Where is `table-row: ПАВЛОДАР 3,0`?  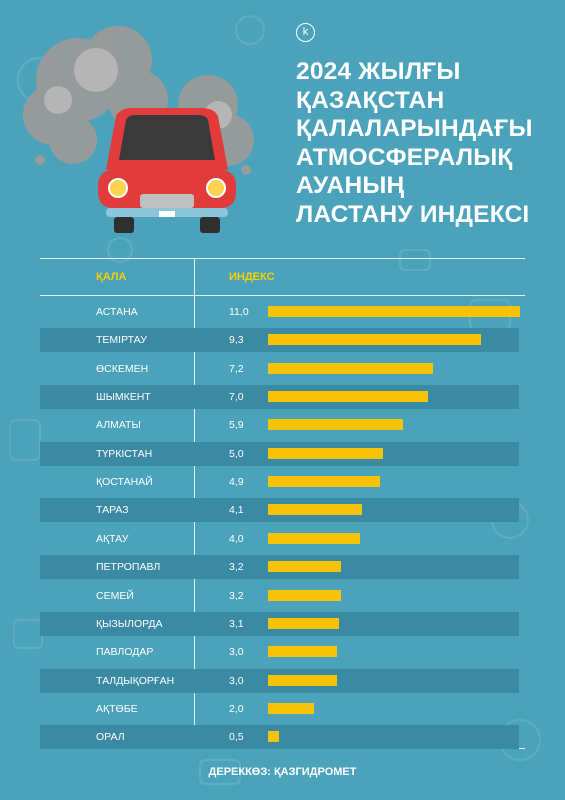
table-row: ПАВЛОДАР 3,0 is located at coordinates (279, 652).